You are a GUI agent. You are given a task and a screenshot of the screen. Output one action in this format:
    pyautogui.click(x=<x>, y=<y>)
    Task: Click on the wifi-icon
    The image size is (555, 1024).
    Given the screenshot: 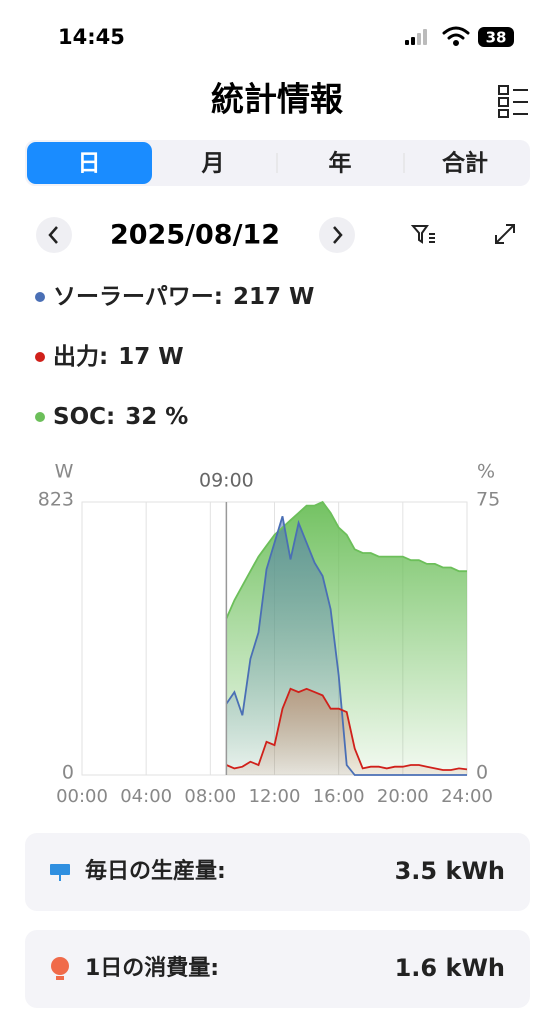 What is the action you would take?
    pyautogui.click(x=456, y=36)
    